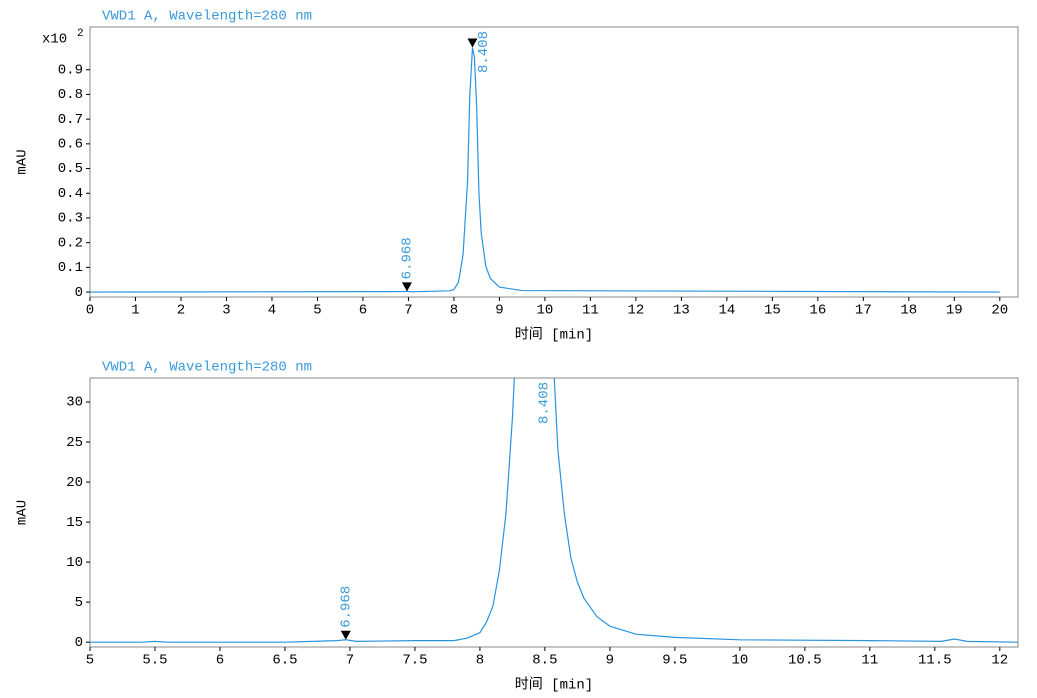 Image resolution: width=1037 pixels, height=698 pixels. What do you see at coordinates (863, 311) in the screenshot?
I see `x-tick-label: 17` at bounding box center [863, 311].